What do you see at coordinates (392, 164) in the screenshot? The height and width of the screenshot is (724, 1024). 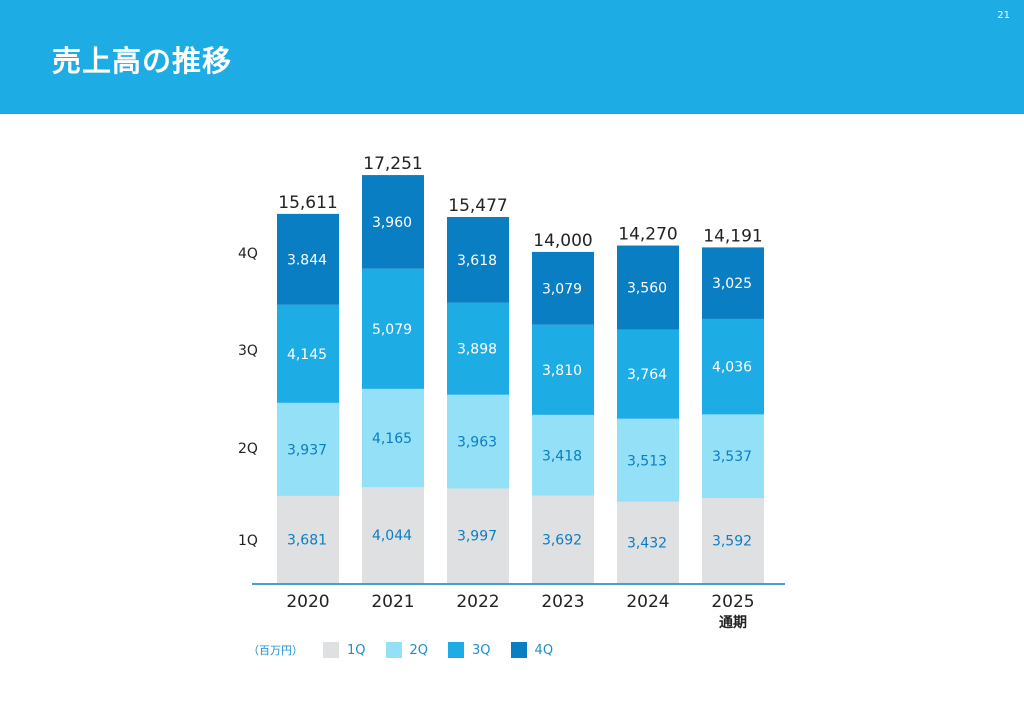 I see `total-label-2021: 17,251` at bounding box center [392, 164].